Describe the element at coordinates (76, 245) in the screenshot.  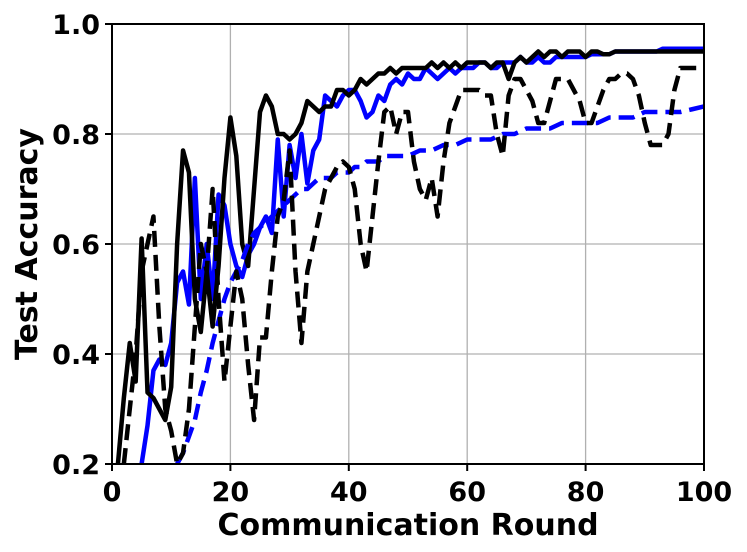
I see `y-tick-label: 0.6` at that location.